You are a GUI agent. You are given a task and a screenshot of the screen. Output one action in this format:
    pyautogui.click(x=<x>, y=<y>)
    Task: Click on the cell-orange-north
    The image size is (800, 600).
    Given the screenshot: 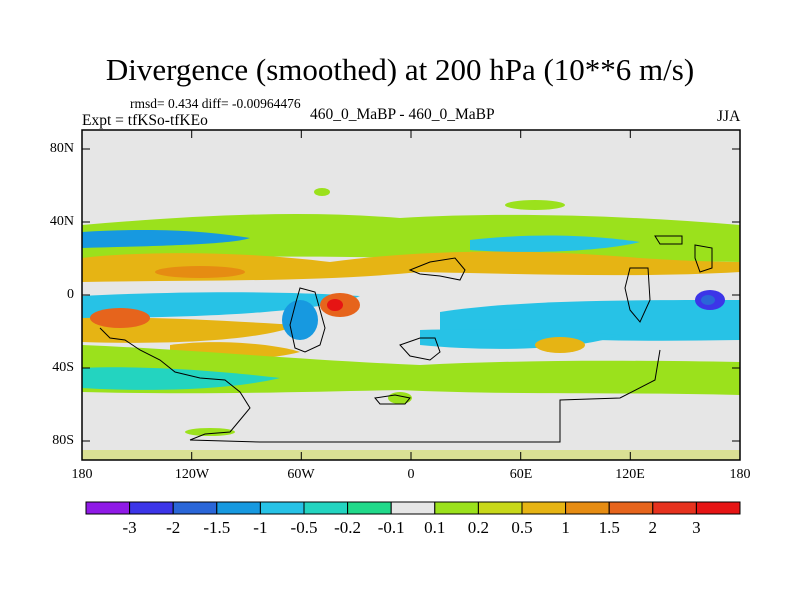 What is the action you would take?
    pyautogui.click(x=200, y=272)
    